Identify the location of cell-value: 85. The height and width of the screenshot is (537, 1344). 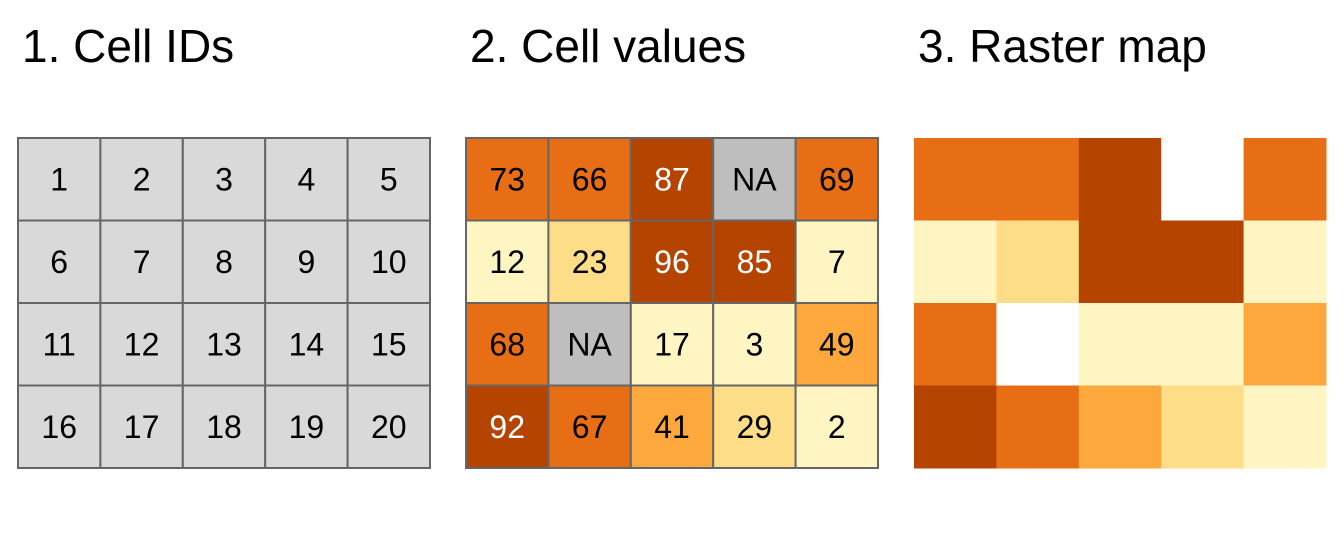
(755, 262).